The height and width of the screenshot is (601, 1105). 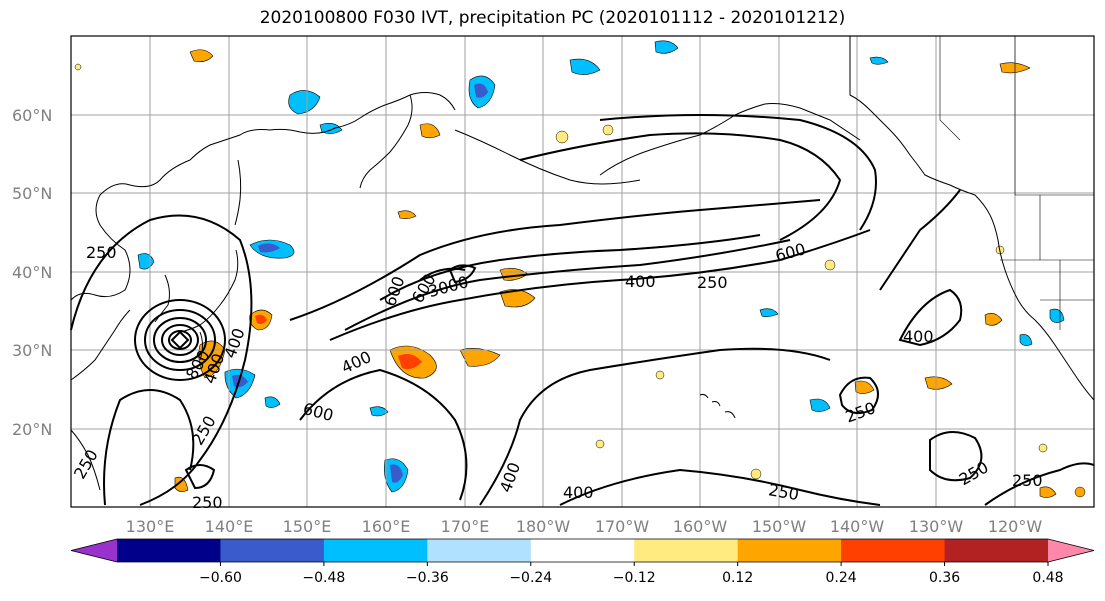 What do you see at coordinates (32, 429) in the screenshot?
I see `lat-label: 20°N` at bounding box center [32, 429].